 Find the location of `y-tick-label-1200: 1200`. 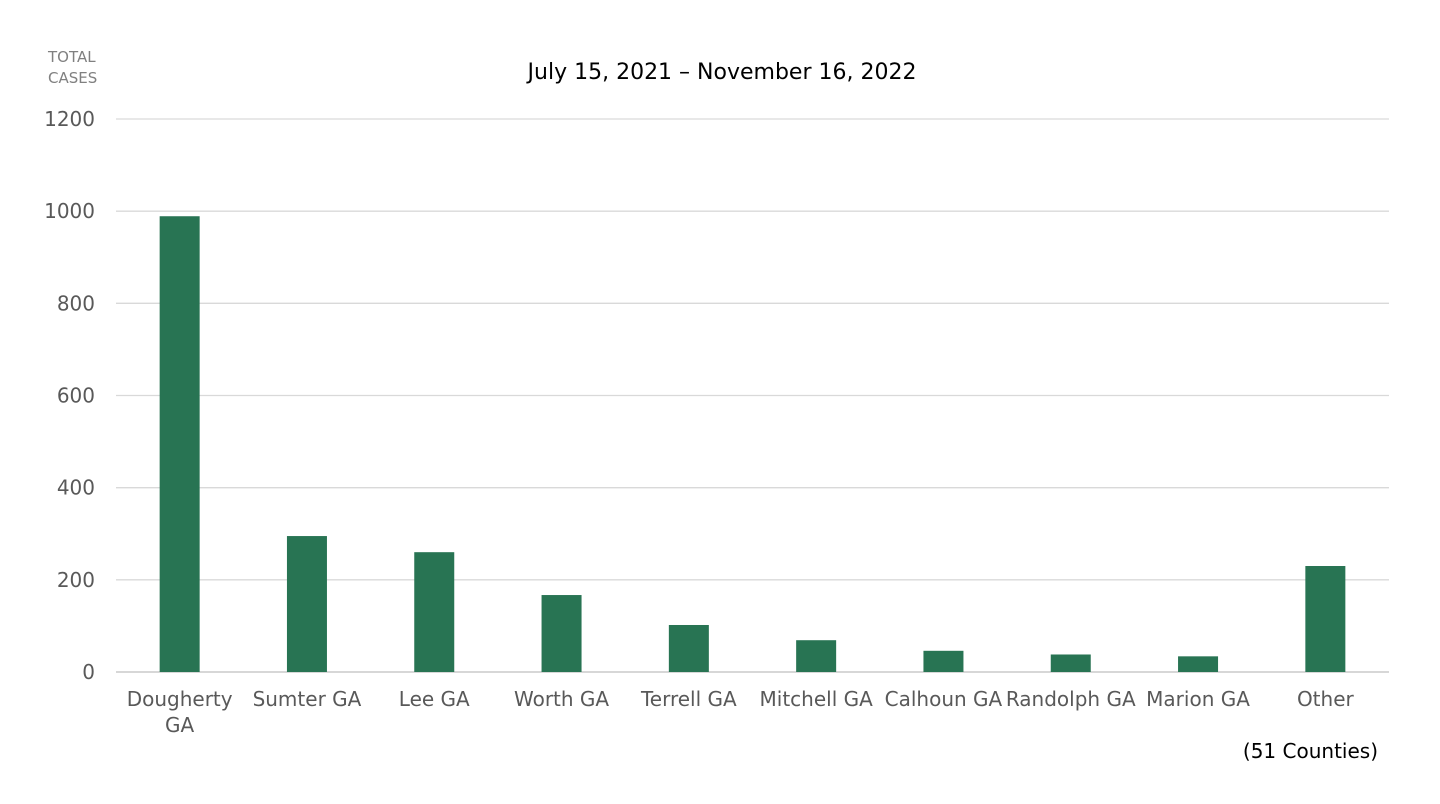

y-tick-label-1200: 1200 is located at coordinates (69, 119).